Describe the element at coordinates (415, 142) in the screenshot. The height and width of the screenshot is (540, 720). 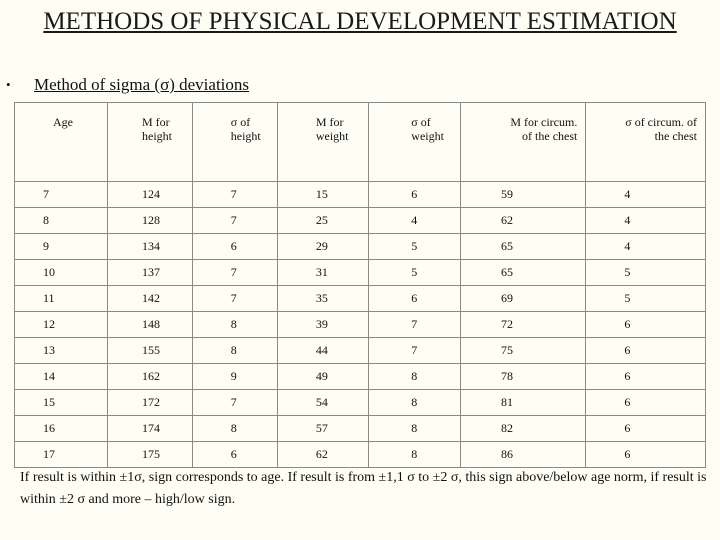
I see `header-sigma-weight: σ of weight` at that location.